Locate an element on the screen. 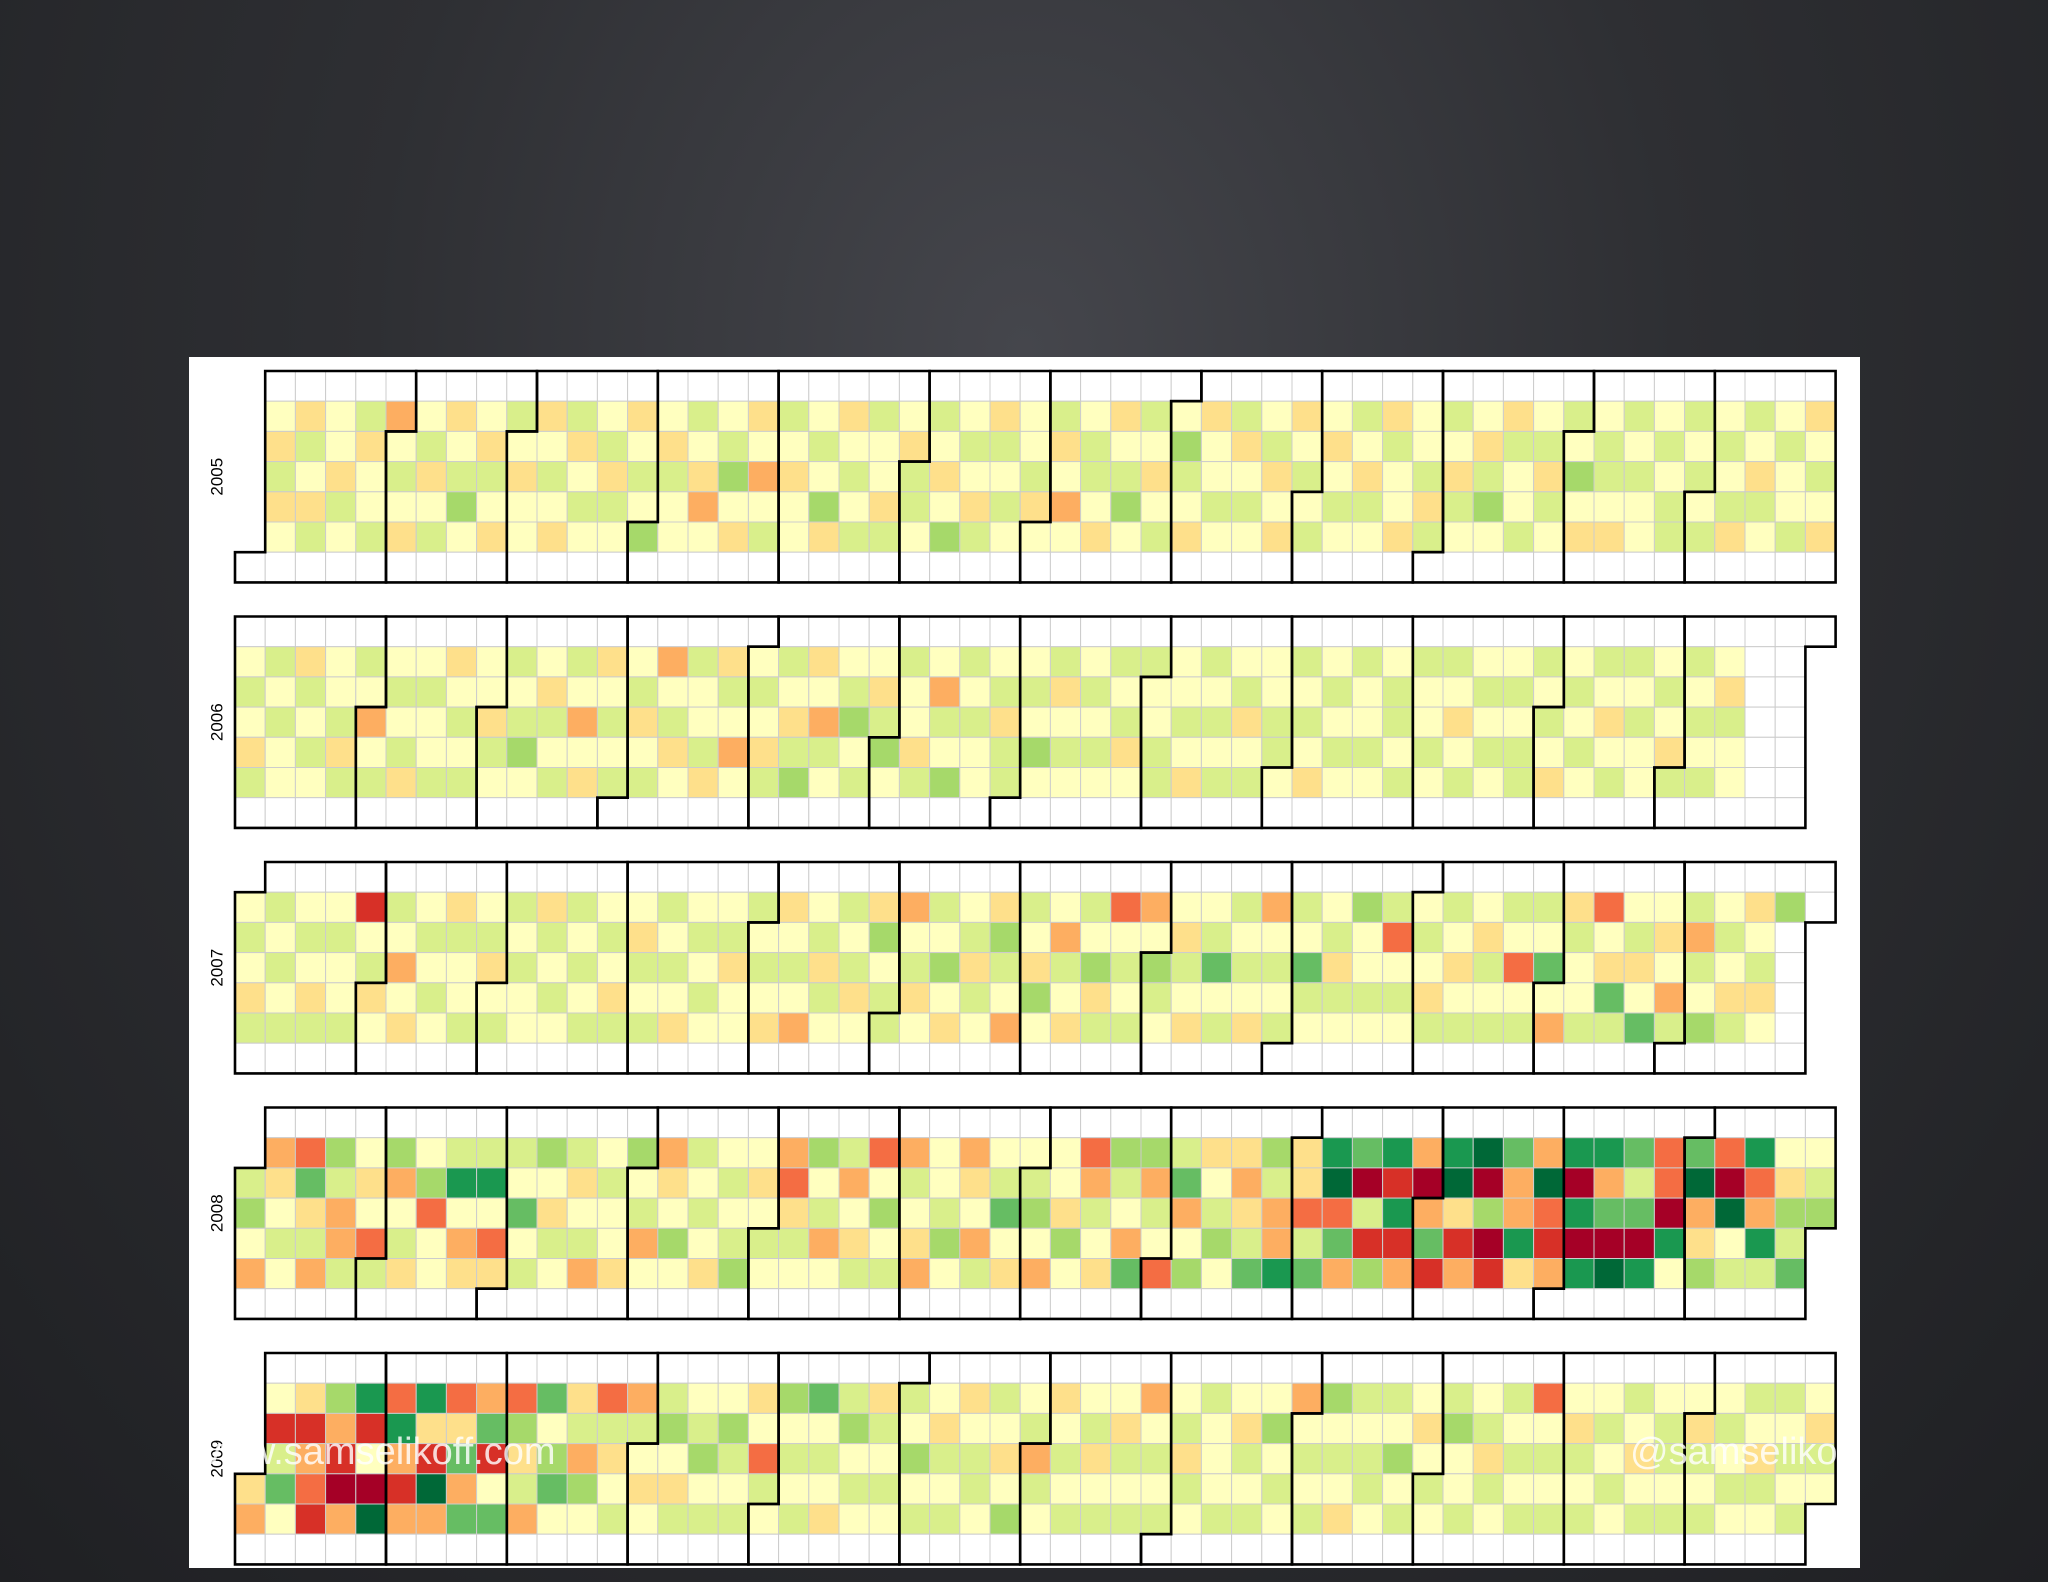 Image resolution: width=2048 pixels, height=1582 pixels. year-label: 2009 is located at coordinates (216, 1459).